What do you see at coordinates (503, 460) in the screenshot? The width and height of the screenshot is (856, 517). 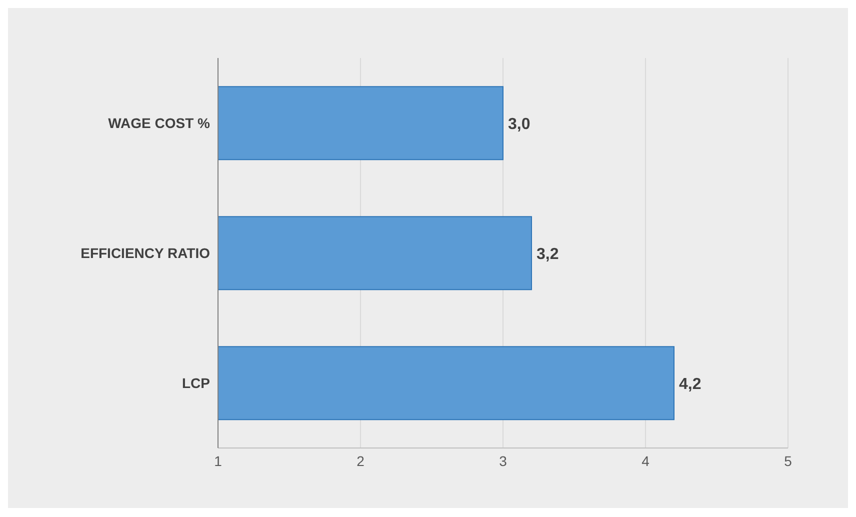 I see `x-tick-label: 3` at bounding box center [503, 460].